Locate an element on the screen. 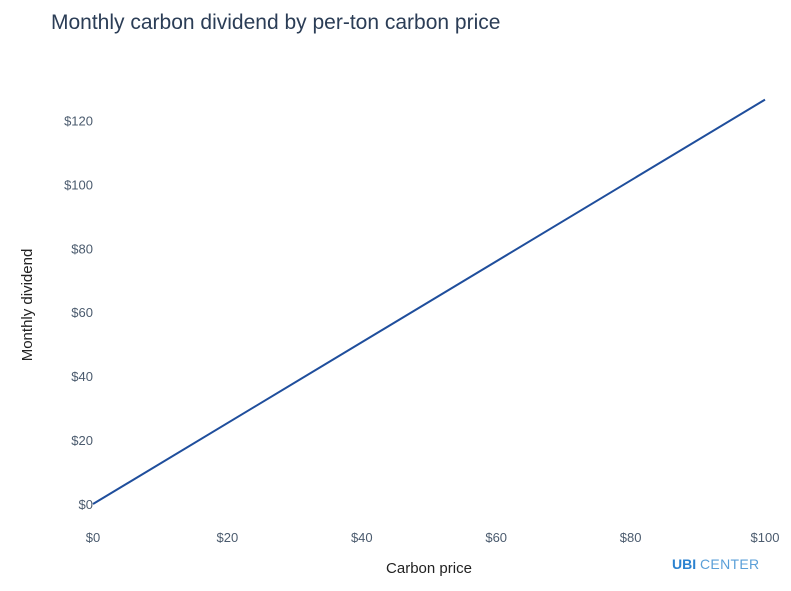 This screenshot has width=791, height=591. x-tick-label: $0 is located at coordinates (93, 537).